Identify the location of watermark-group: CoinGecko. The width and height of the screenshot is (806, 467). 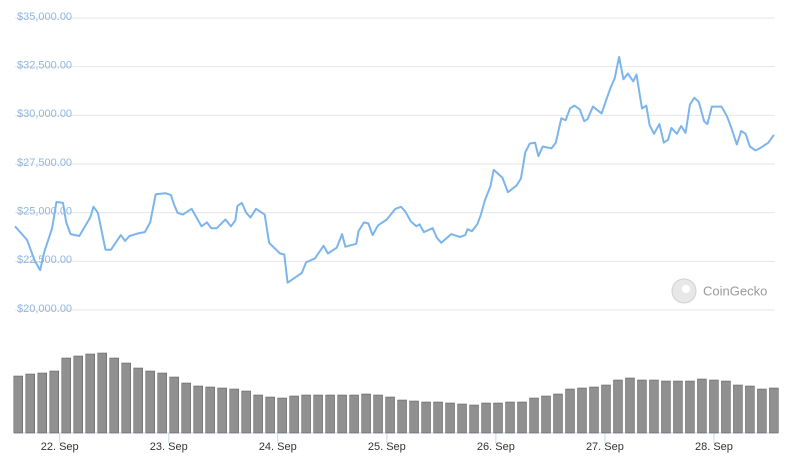
(719, 291).